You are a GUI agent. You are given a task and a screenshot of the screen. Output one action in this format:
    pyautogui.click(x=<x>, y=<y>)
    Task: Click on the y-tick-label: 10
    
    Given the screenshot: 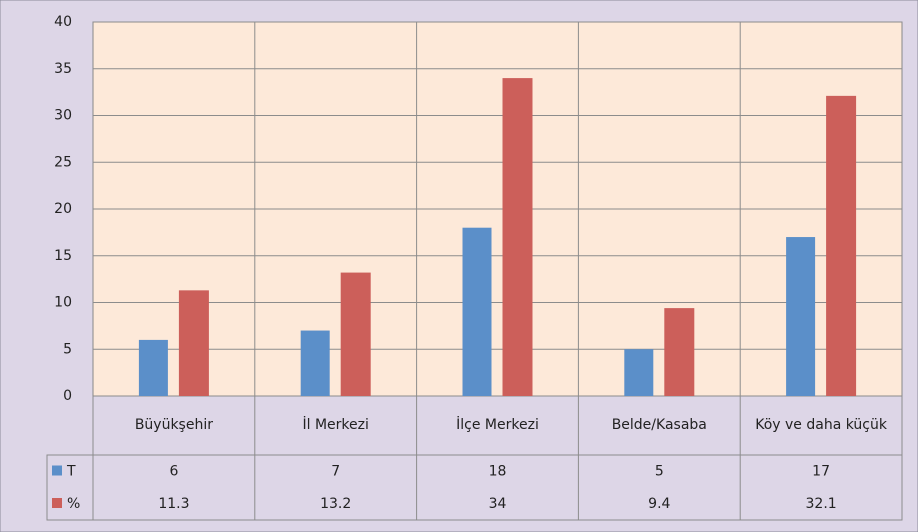 What is the action you would take?
    pyautogui.click(x=63, y=303)
    